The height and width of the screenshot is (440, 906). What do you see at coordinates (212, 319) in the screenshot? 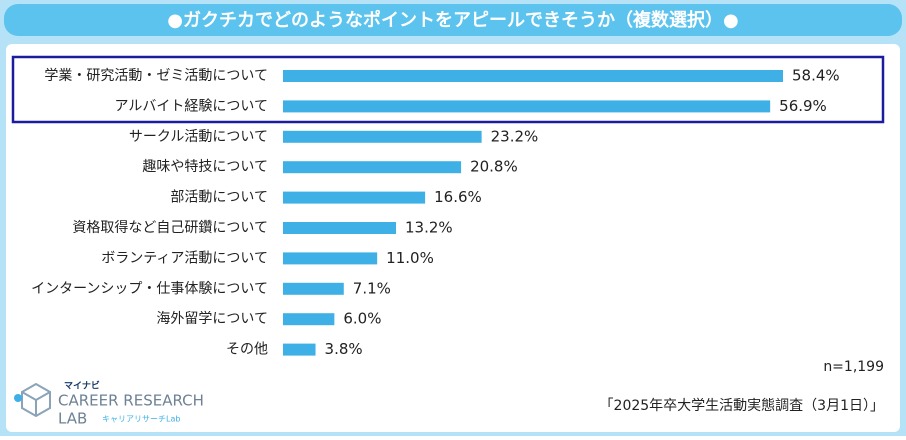
I see `category-label: 海外留学について` at bounding box center [212, 319].